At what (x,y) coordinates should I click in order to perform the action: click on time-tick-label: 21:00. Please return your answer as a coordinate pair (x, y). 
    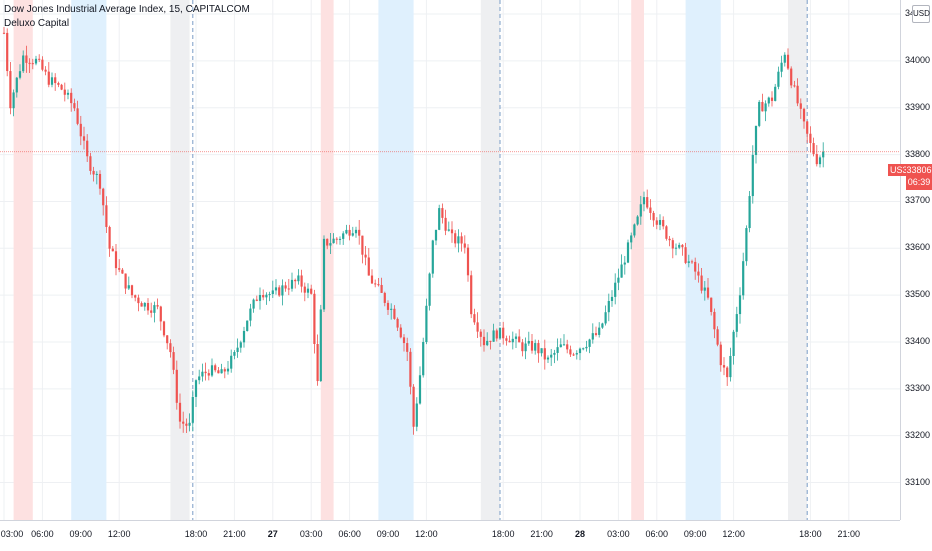
    Looking at the image, I should click on (234, 534).